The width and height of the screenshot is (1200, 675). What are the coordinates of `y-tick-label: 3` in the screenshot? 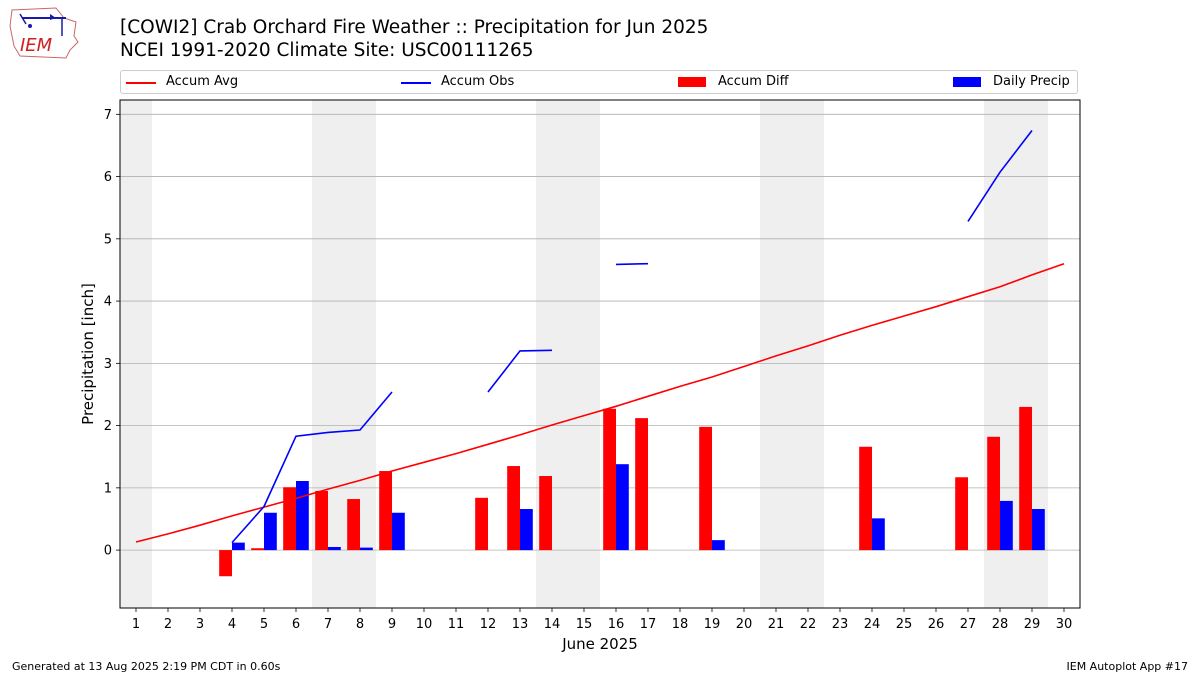 It's located at (108, 364).